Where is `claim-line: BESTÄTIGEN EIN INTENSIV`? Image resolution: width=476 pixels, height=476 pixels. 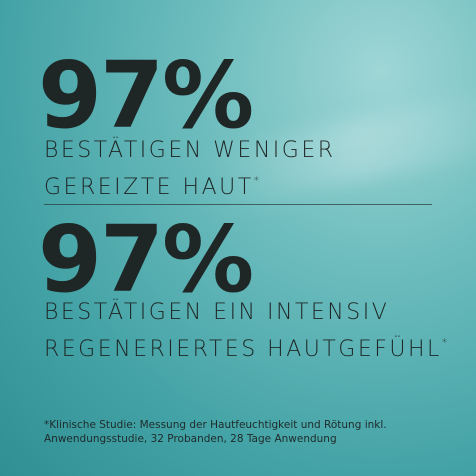
claim-line: BESTÄTIGEN EIN INTENSIV is located at coordinates (217, 312).